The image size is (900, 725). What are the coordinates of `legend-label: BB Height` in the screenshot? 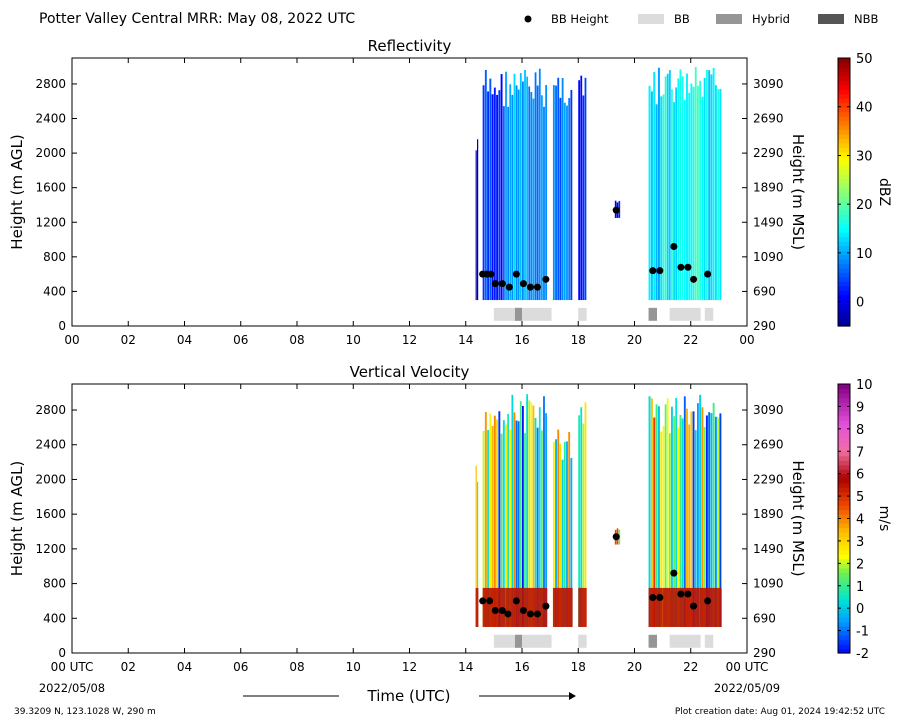 It's located at (580, 19).